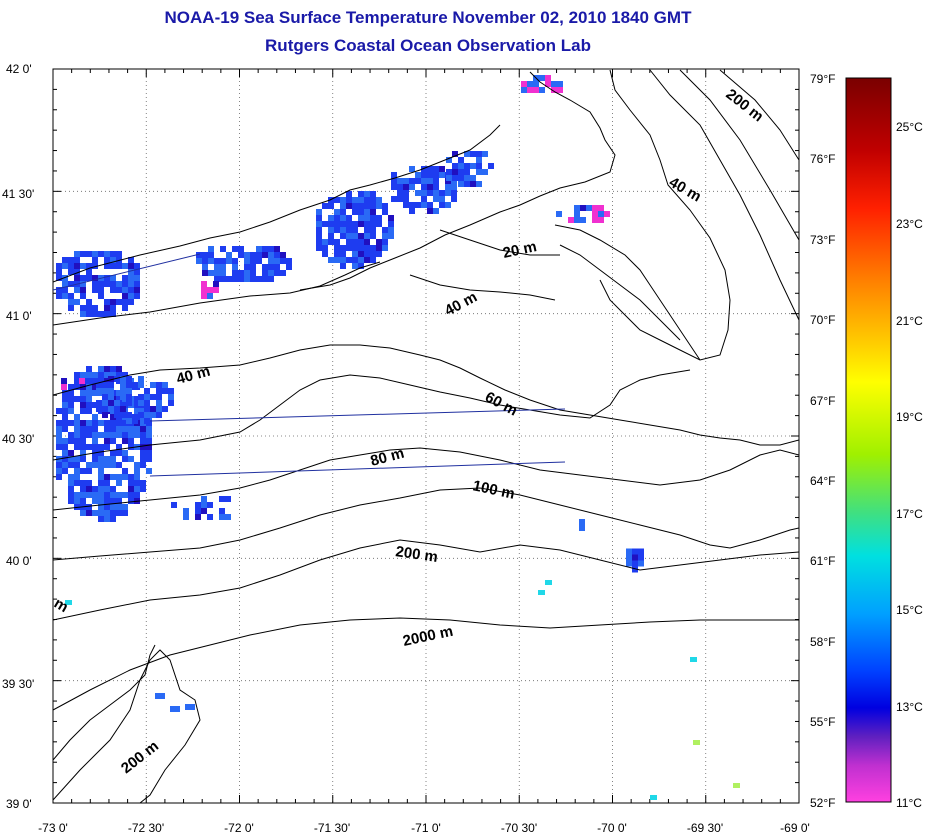  I want to click on celsius-label: 23°C, so click(909, 224).